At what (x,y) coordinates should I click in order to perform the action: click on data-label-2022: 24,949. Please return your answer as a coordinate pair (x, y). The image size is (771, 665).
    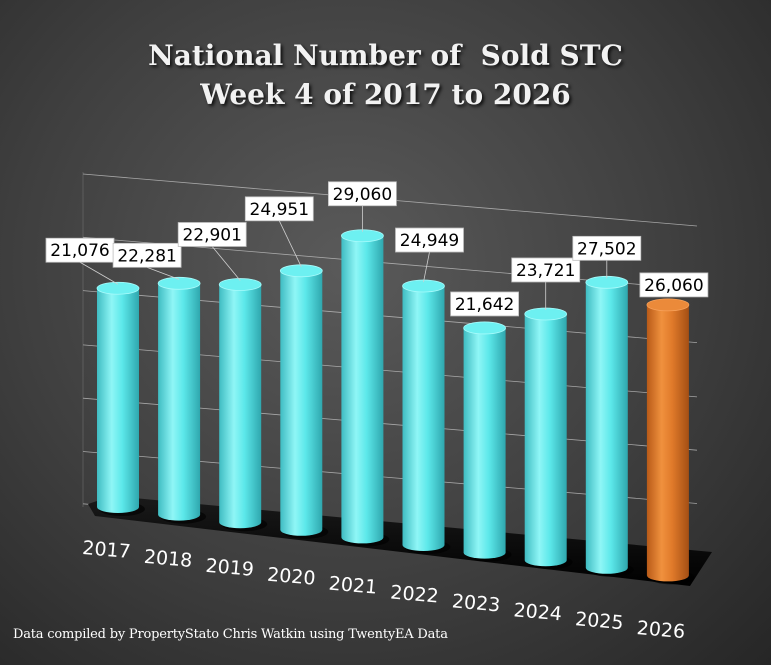
    Looking at the image, I should click on (429, 240).